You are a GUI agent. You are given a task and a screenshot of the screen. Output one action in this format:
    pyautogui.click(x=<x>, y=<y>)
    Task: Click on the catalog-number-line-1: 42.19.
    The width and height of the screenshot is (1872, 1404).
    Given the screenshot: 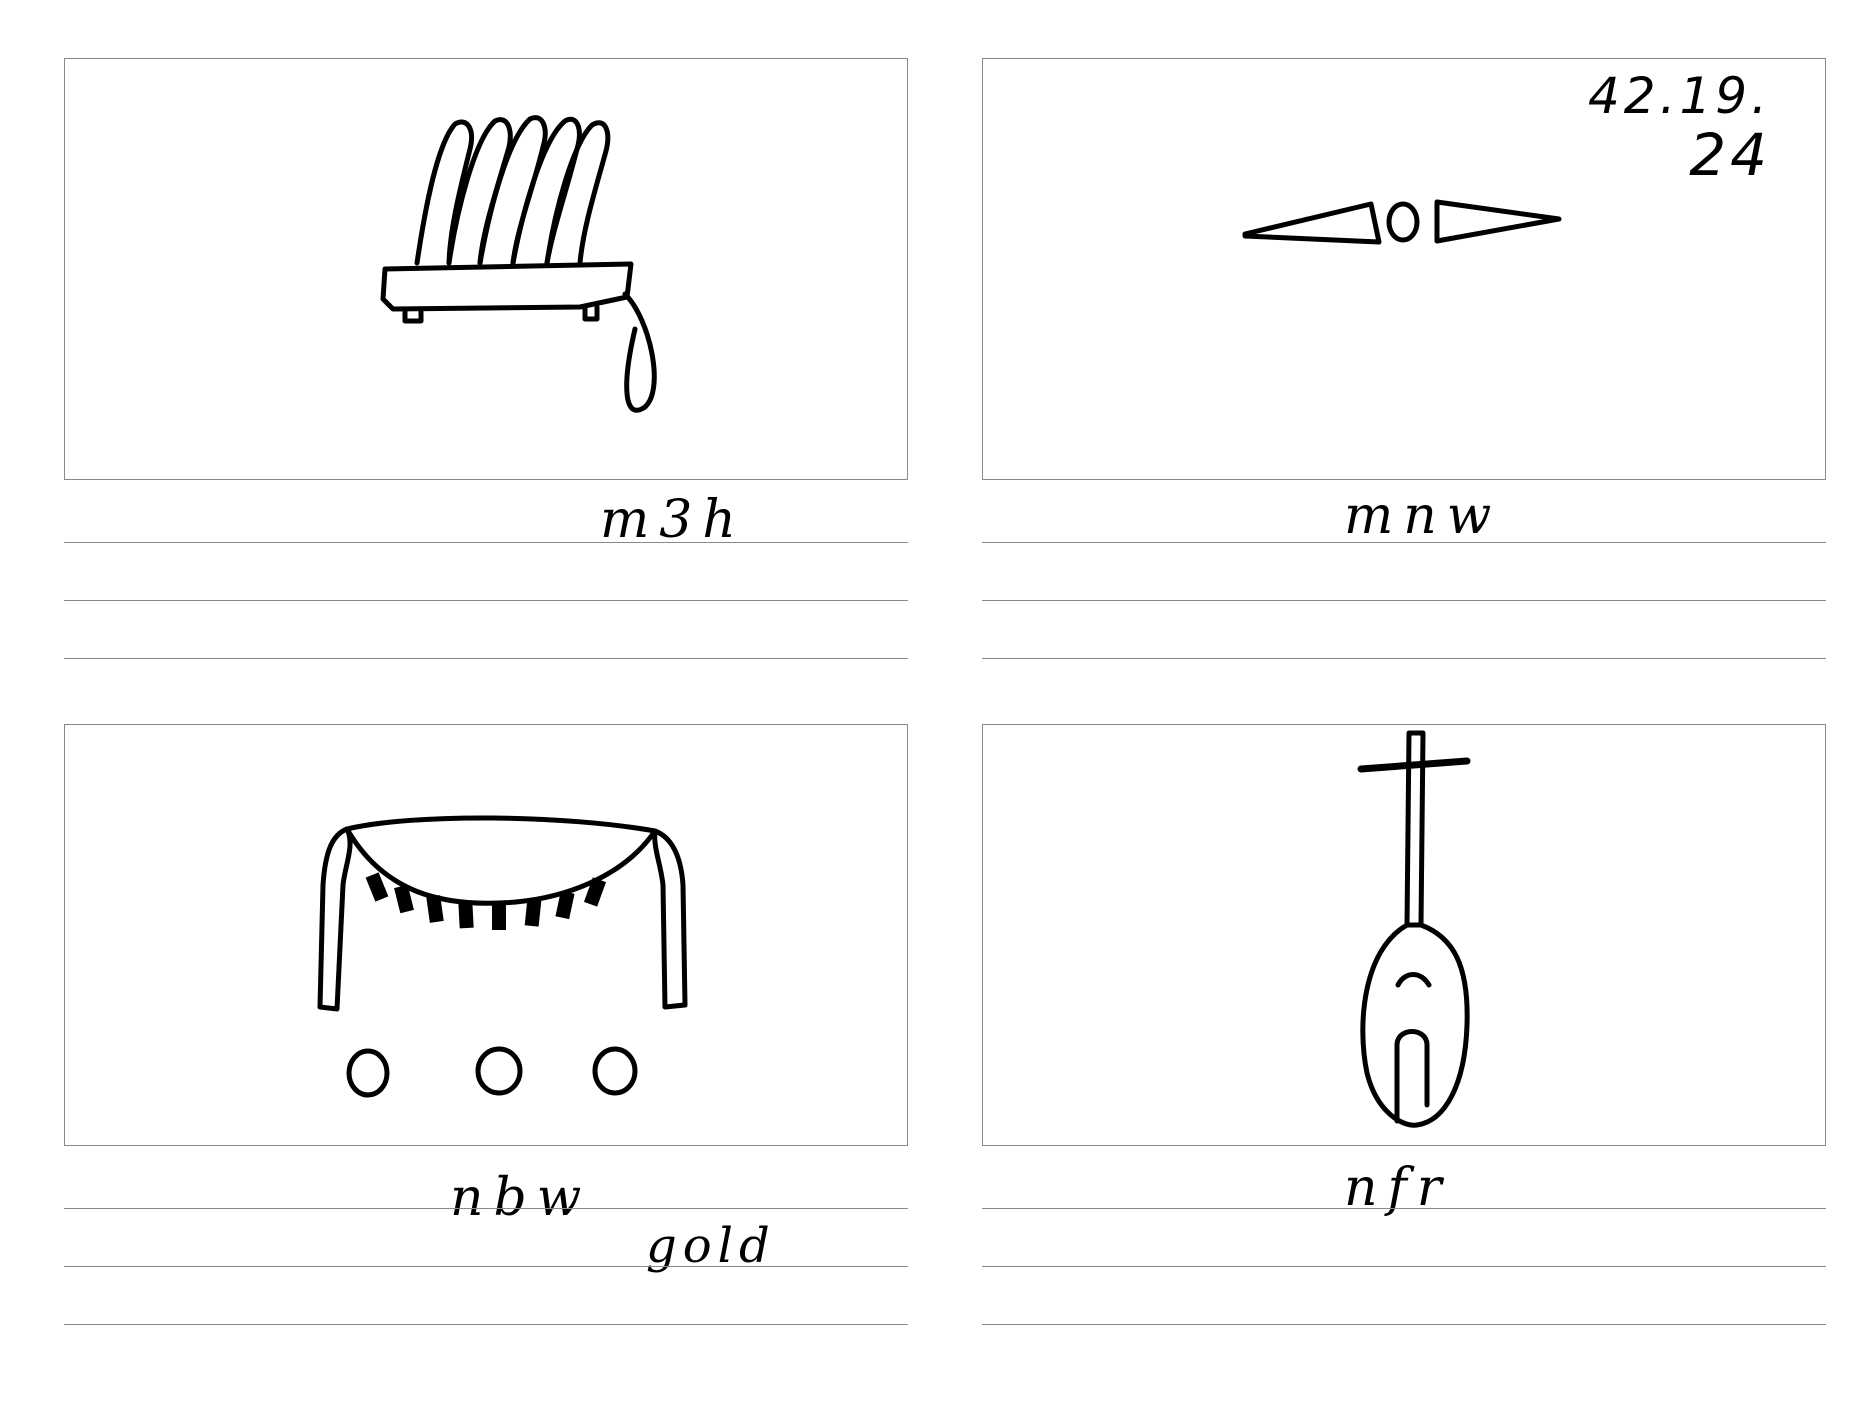 What is the action you would take?
    pyautogui.click(x=1679, y=96)
    